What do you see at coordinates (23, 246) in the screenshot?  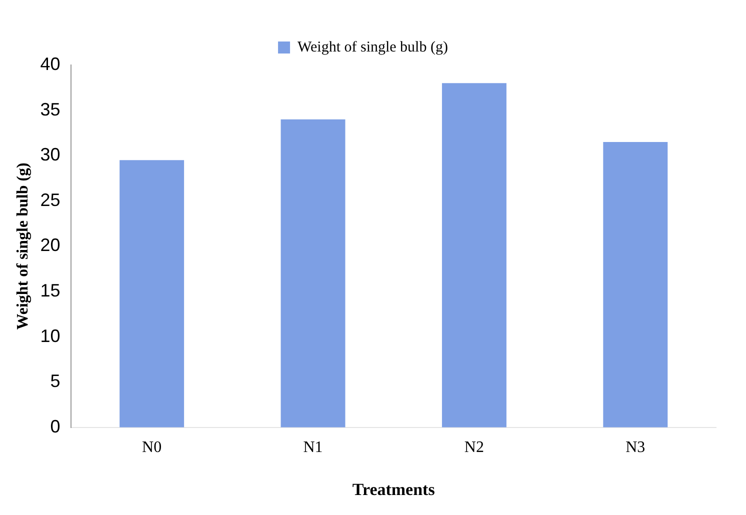 I see `y-axis-title: Weight of single bulb (g)` at bounding box center [23, 246].